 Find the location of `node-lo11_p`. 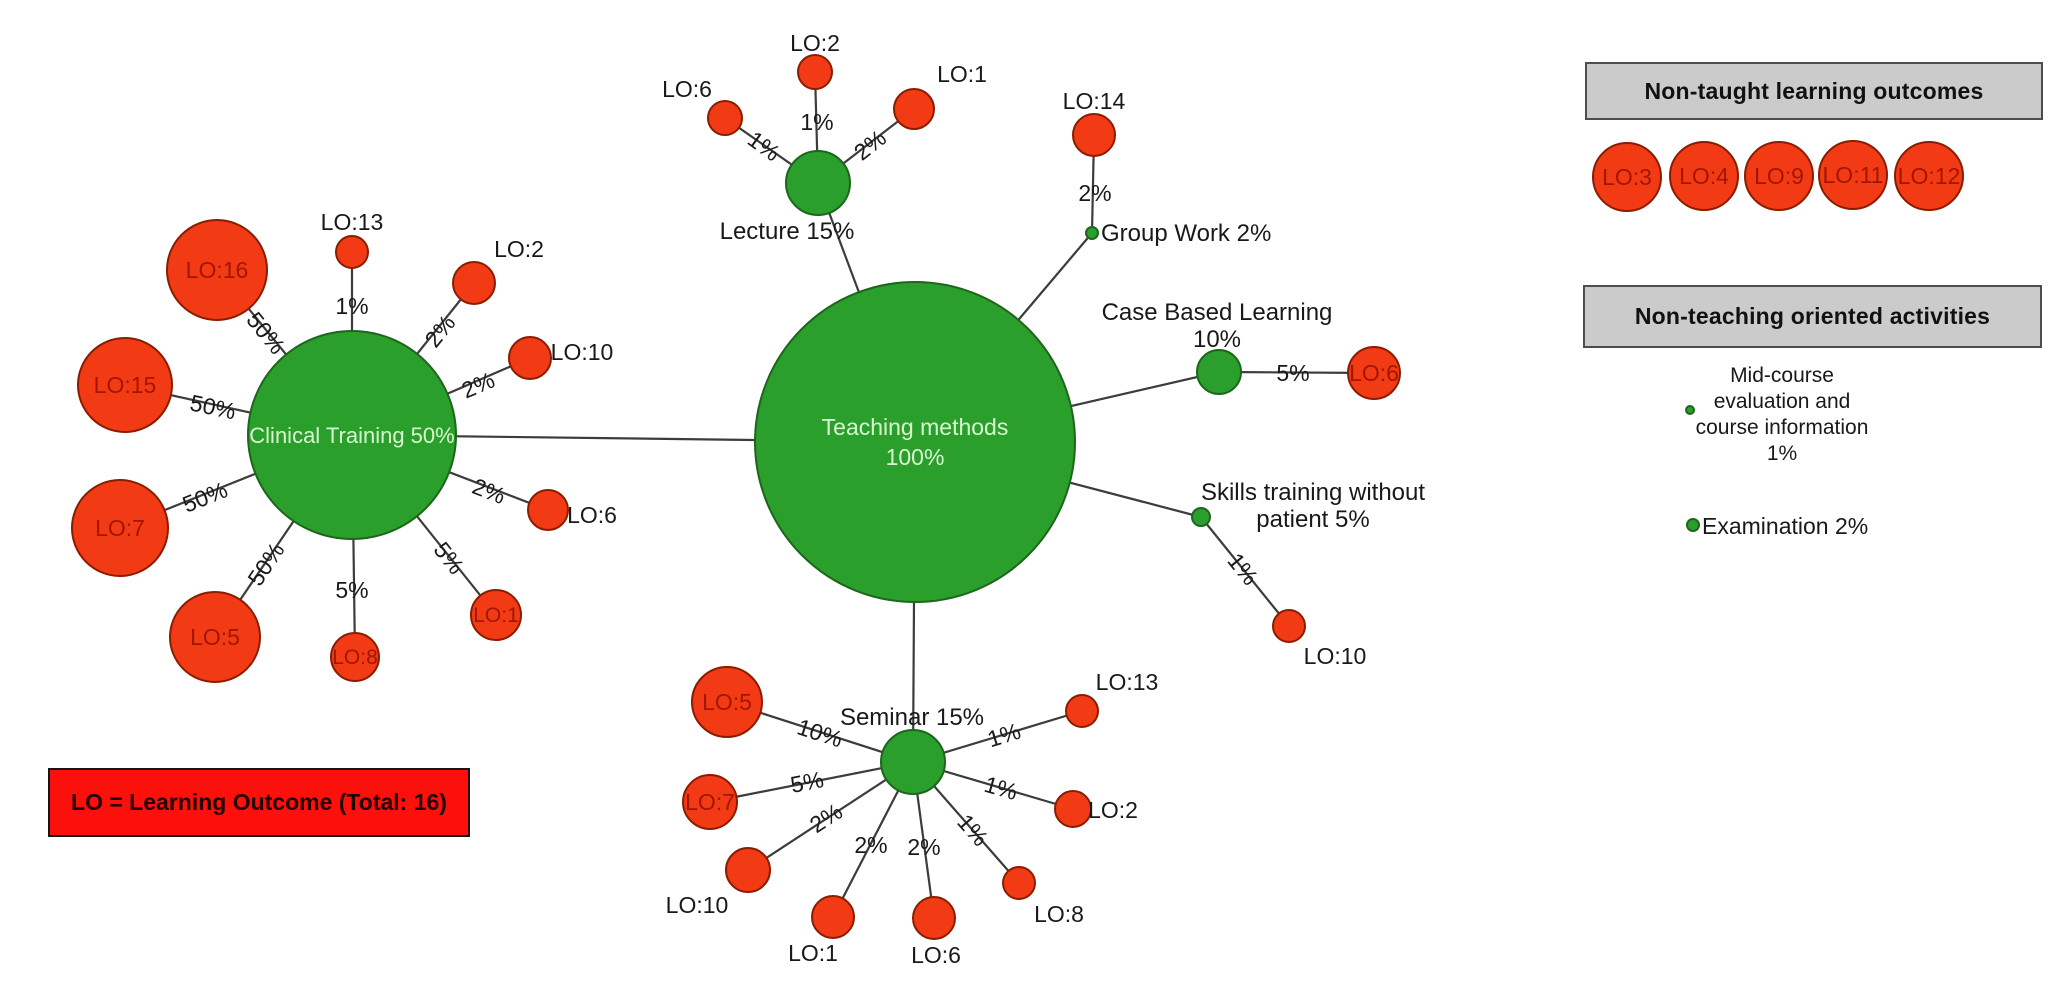

node-lo11_p is located at coordinates (1853, 175).